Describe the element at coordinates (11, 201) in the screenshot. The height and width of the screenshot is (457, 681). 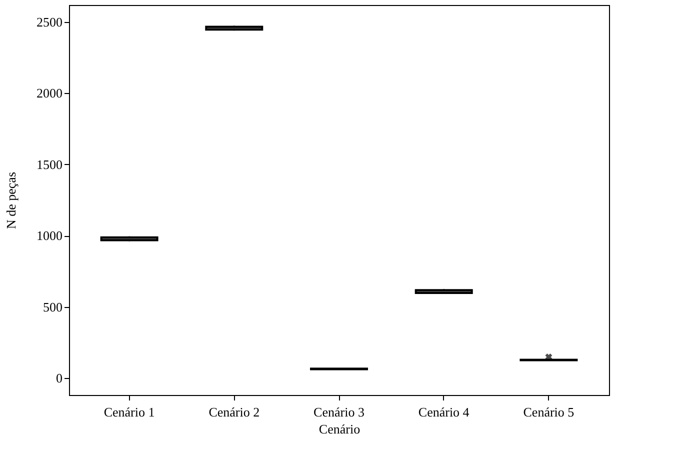
I see `y-axis-title: N de peças` at that location.